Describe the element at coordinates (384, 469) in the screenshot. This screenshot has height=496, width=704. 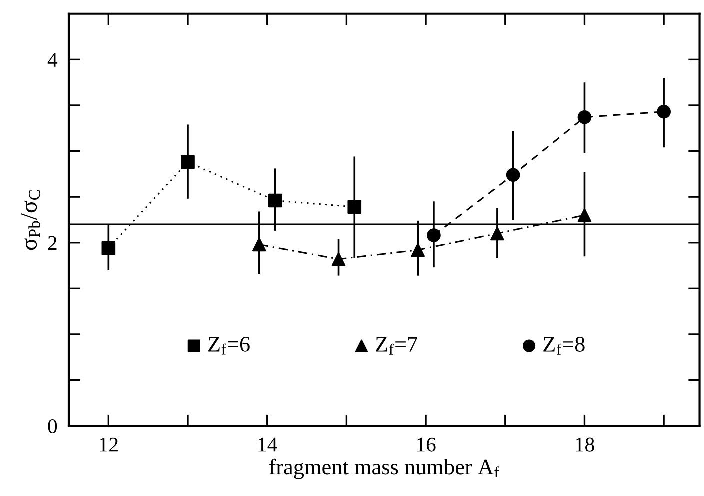
I see `x-axis-title: fragment mass number A$_{f}$` at that location.